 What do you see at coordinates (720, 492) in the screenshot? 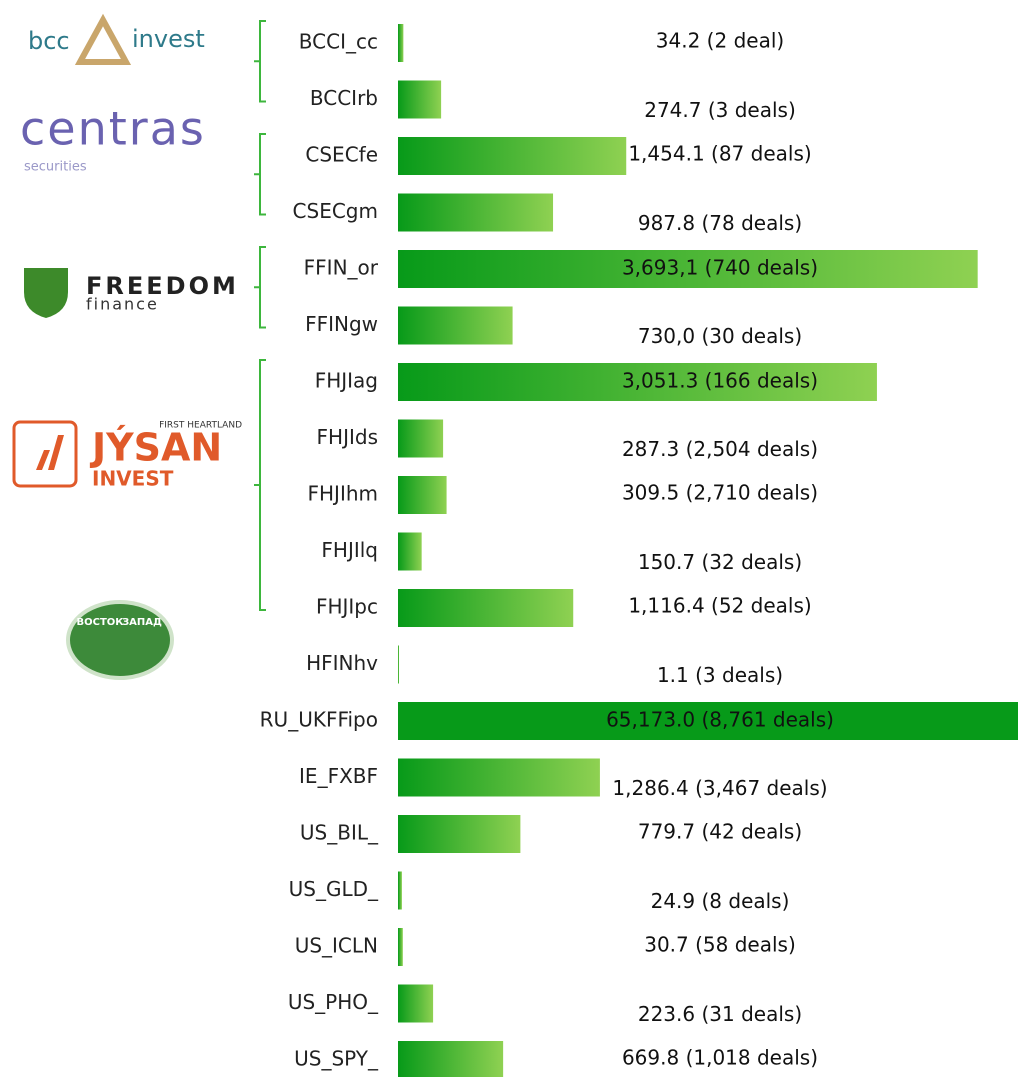
I see `value-label: 309.5 (2,710 deals)` at bounding box center [720, 492].